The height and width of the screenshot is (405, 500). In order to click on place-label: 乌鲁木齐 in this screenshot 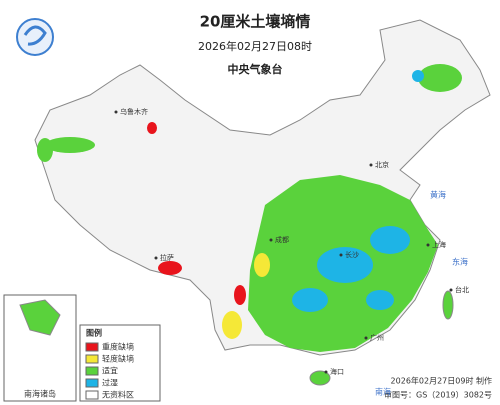, I will do `click(134, 111)`.